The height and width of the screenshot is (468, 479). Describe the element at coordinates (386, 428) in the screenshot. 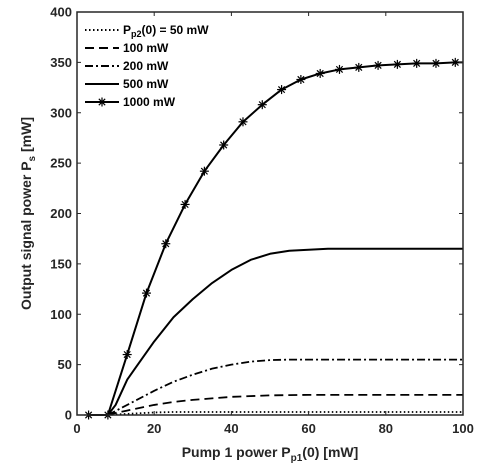

I see `x-tick-label: 80` at that location.